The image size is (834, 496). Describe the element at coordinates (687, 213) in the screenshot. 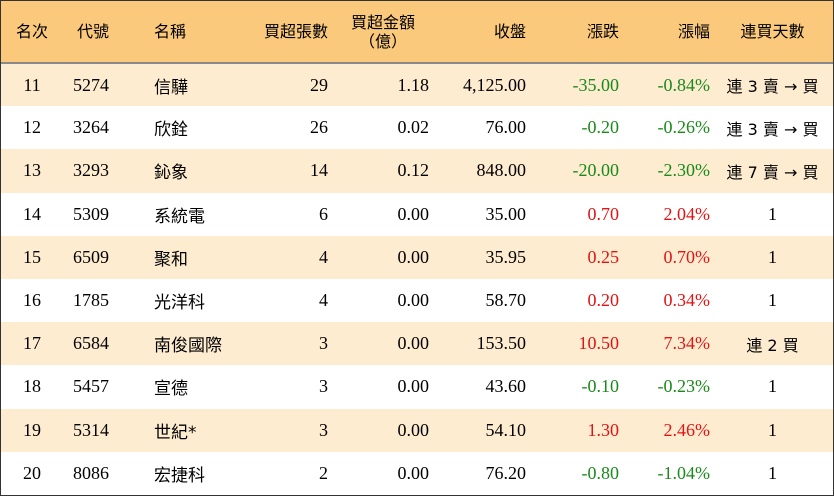

I see `change-pct-cell: 2.04%` at that location.